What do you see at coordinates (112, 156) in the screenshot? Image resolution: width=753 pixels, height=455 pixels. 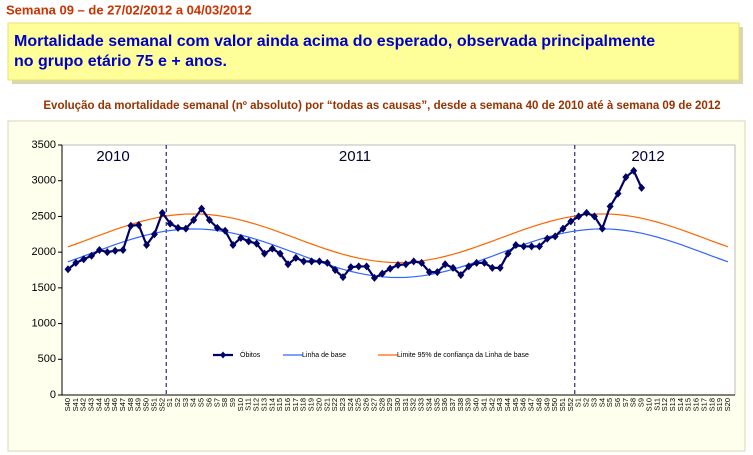 I see `year-label: 2010` at bounding box center [112, 156].